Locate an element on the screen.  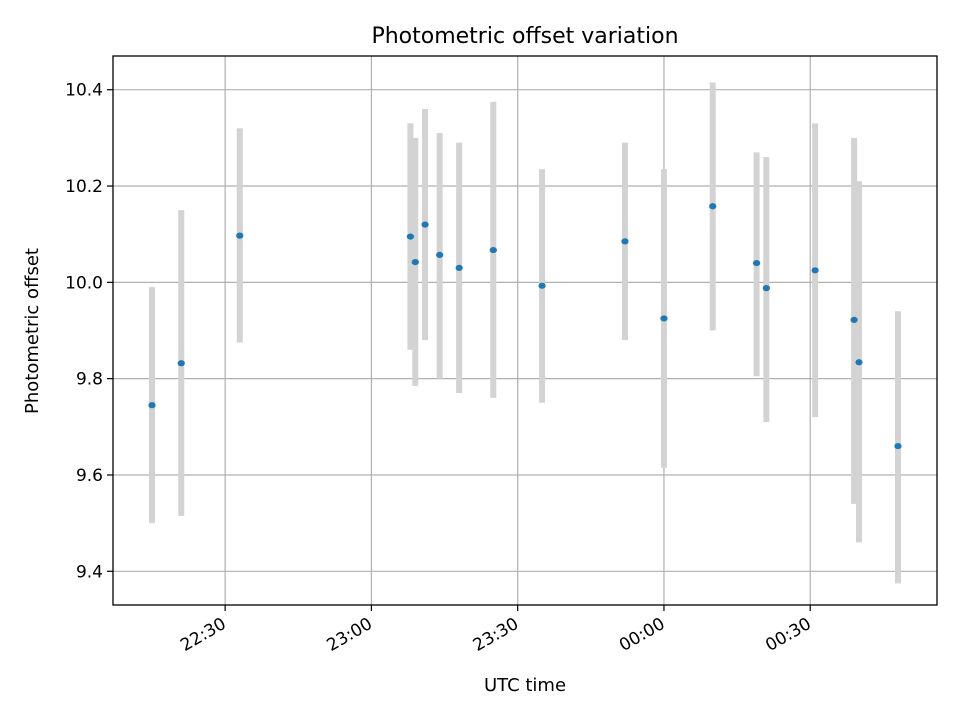
y-tick-label: 9.4 is located at coordinates (89, 572).